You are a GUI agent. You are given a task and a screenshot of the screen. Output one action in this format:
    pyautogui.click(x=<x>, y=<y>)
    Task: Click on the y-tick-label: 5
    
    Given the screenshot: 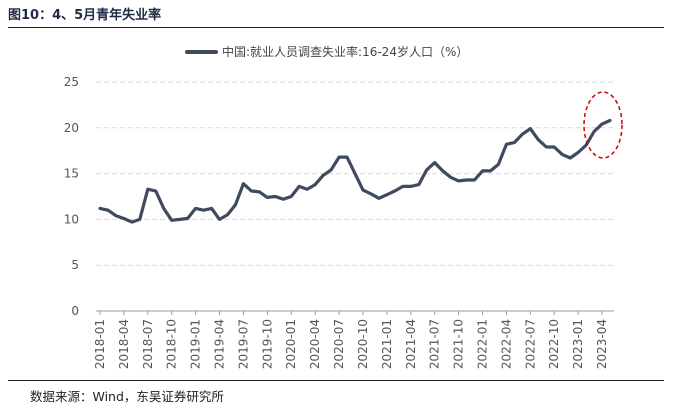 What is the action you would take?
    pyautogui.click(x=75, y=265)
    